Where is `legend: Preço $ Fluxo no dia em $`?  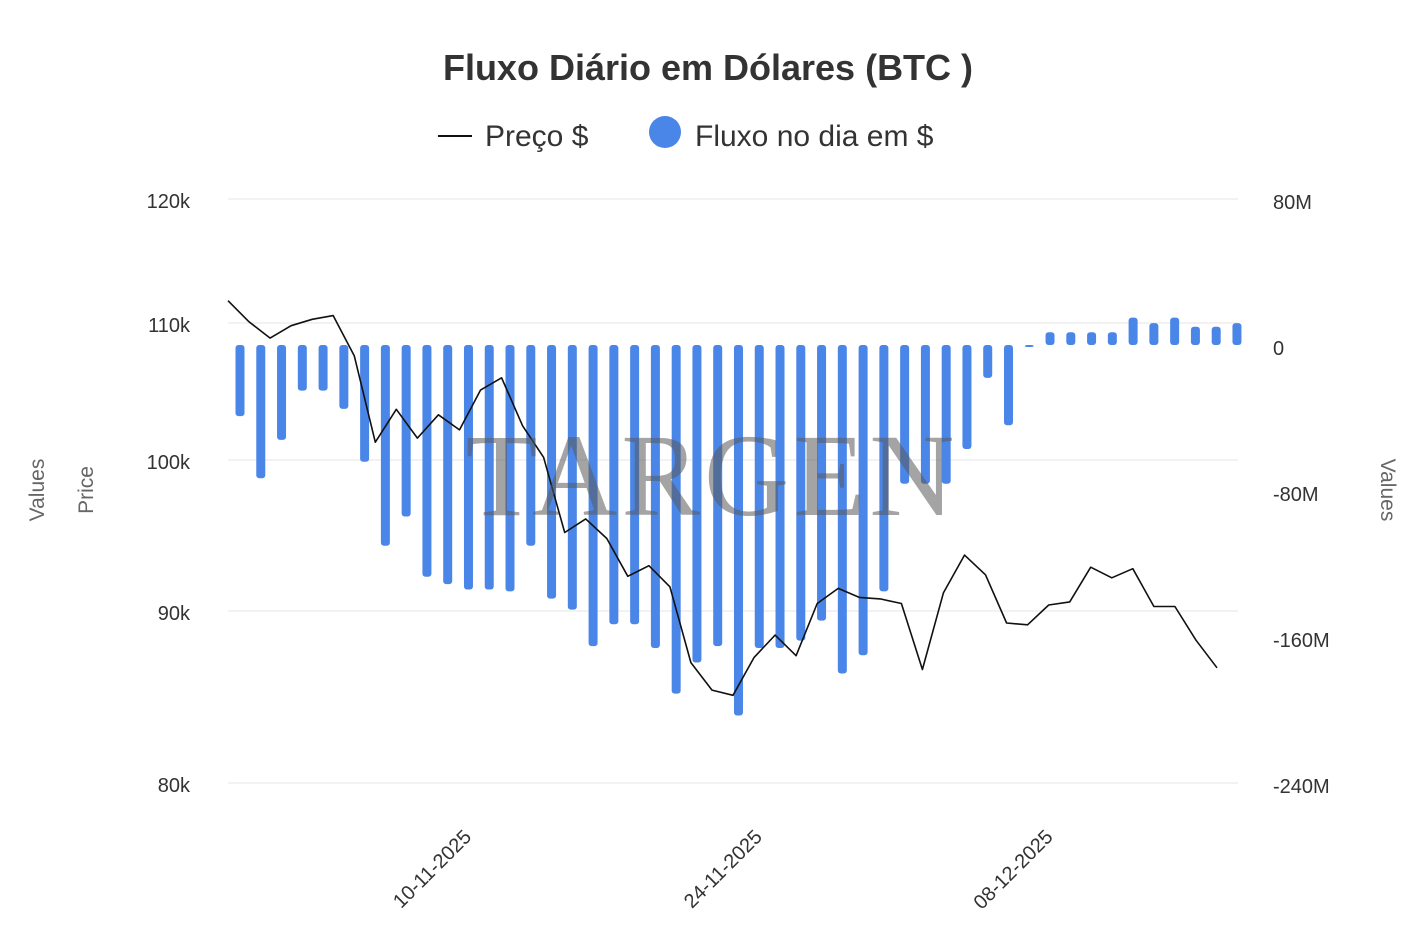 legend: Preço $ Fluxo no dia em $ is located at coordinates (686, 134).